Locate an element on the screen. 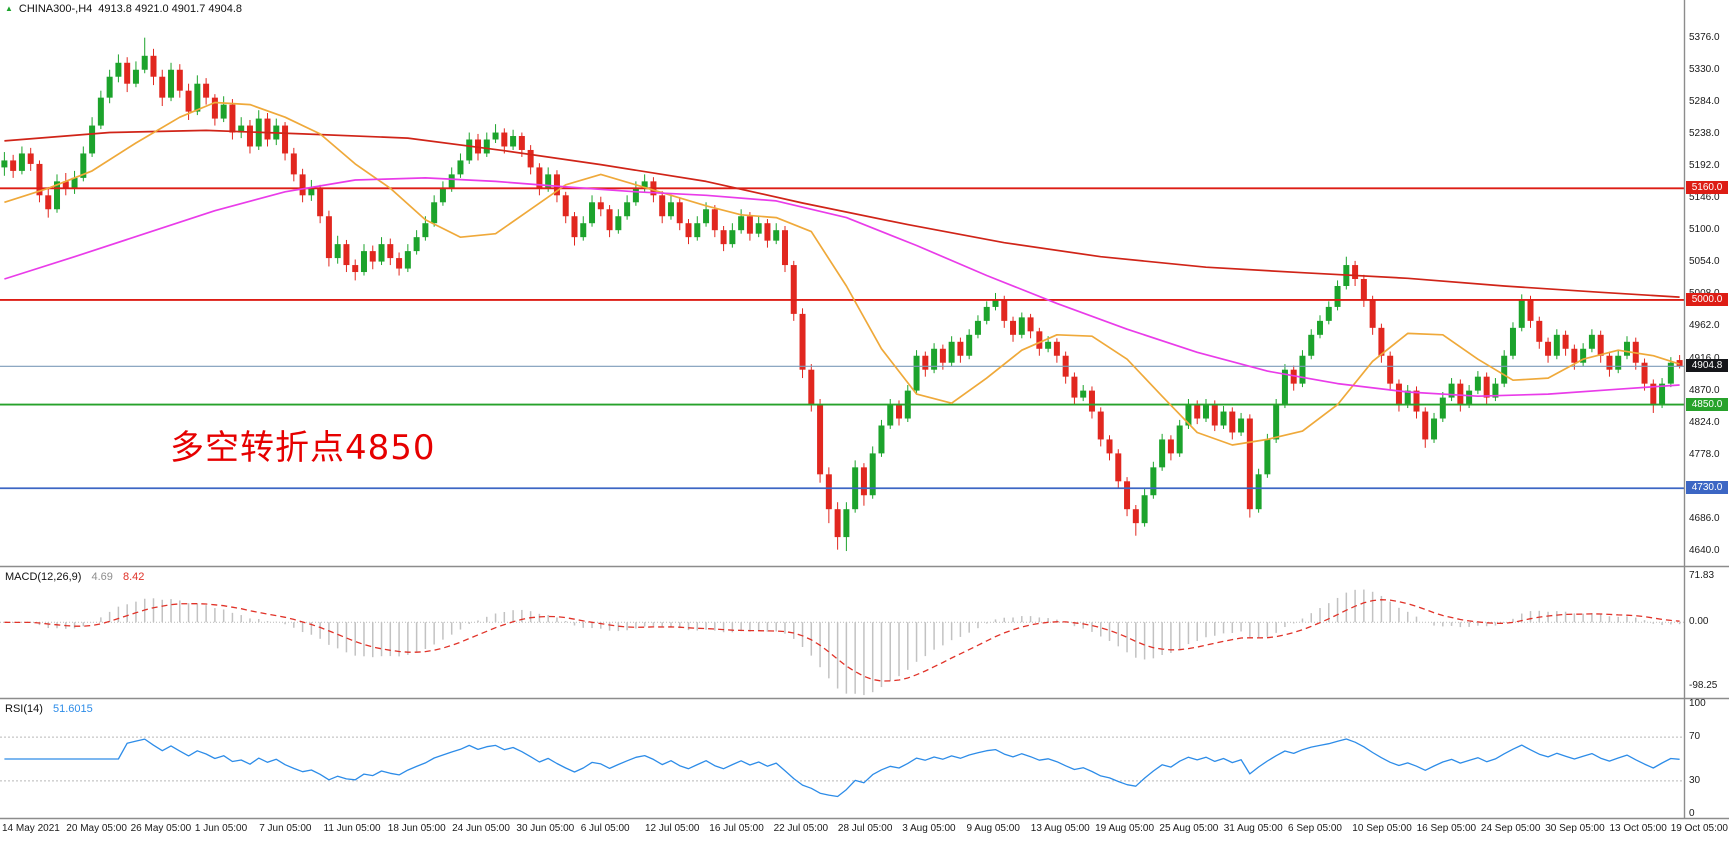 This screenshot has height=842, width=1729. time-axis-label: 12 Jul 05:00 is located at coordinates (672, 828).